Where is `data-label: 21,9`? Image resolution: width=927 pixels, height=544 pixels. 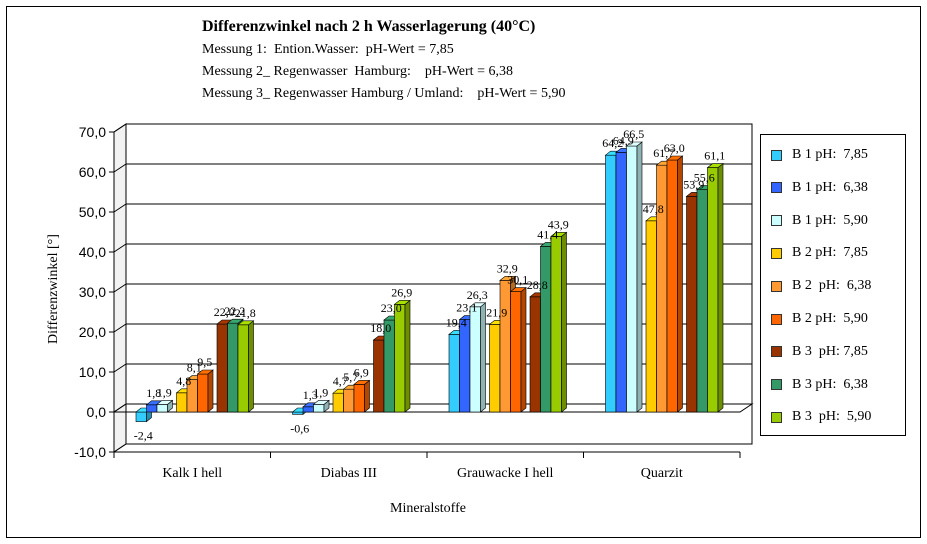 data-label: 21,9 is located at coordinates (496, 312).